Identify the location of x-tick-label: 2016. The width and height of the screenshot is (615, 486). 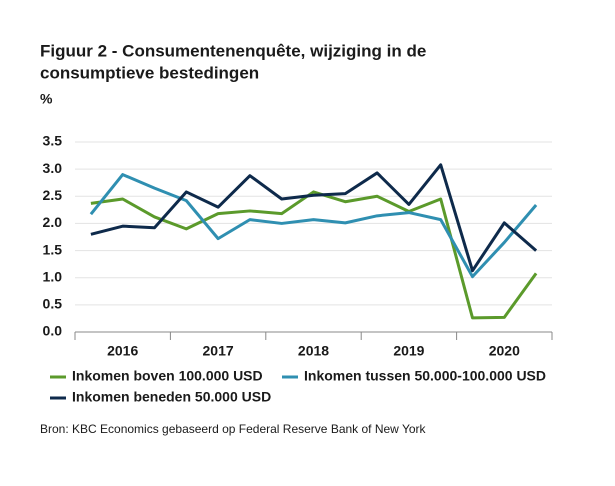
(122, 351).